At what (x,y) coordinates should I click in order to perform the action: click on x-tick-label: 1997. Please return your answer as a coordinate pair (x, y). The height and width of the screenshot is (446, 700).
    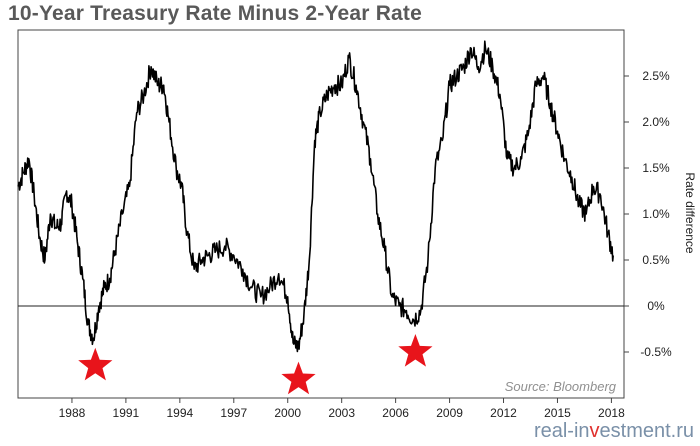
    Looking at the image, I should click on (233, 413).